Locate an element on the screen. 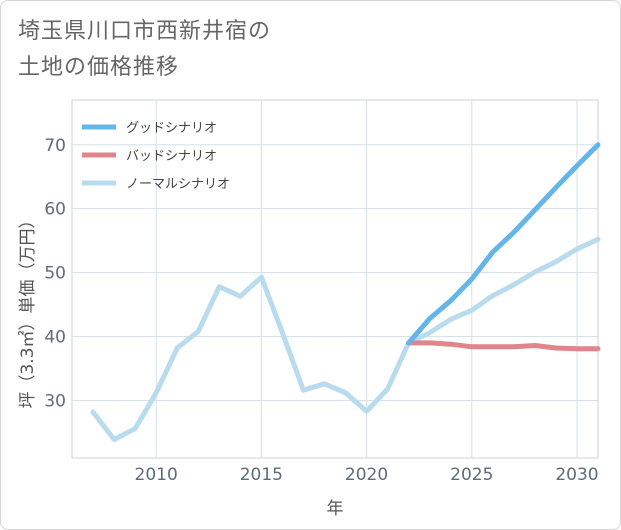  legend-label-2: ノーマルシナリオ is located at coordinates (178, 184).